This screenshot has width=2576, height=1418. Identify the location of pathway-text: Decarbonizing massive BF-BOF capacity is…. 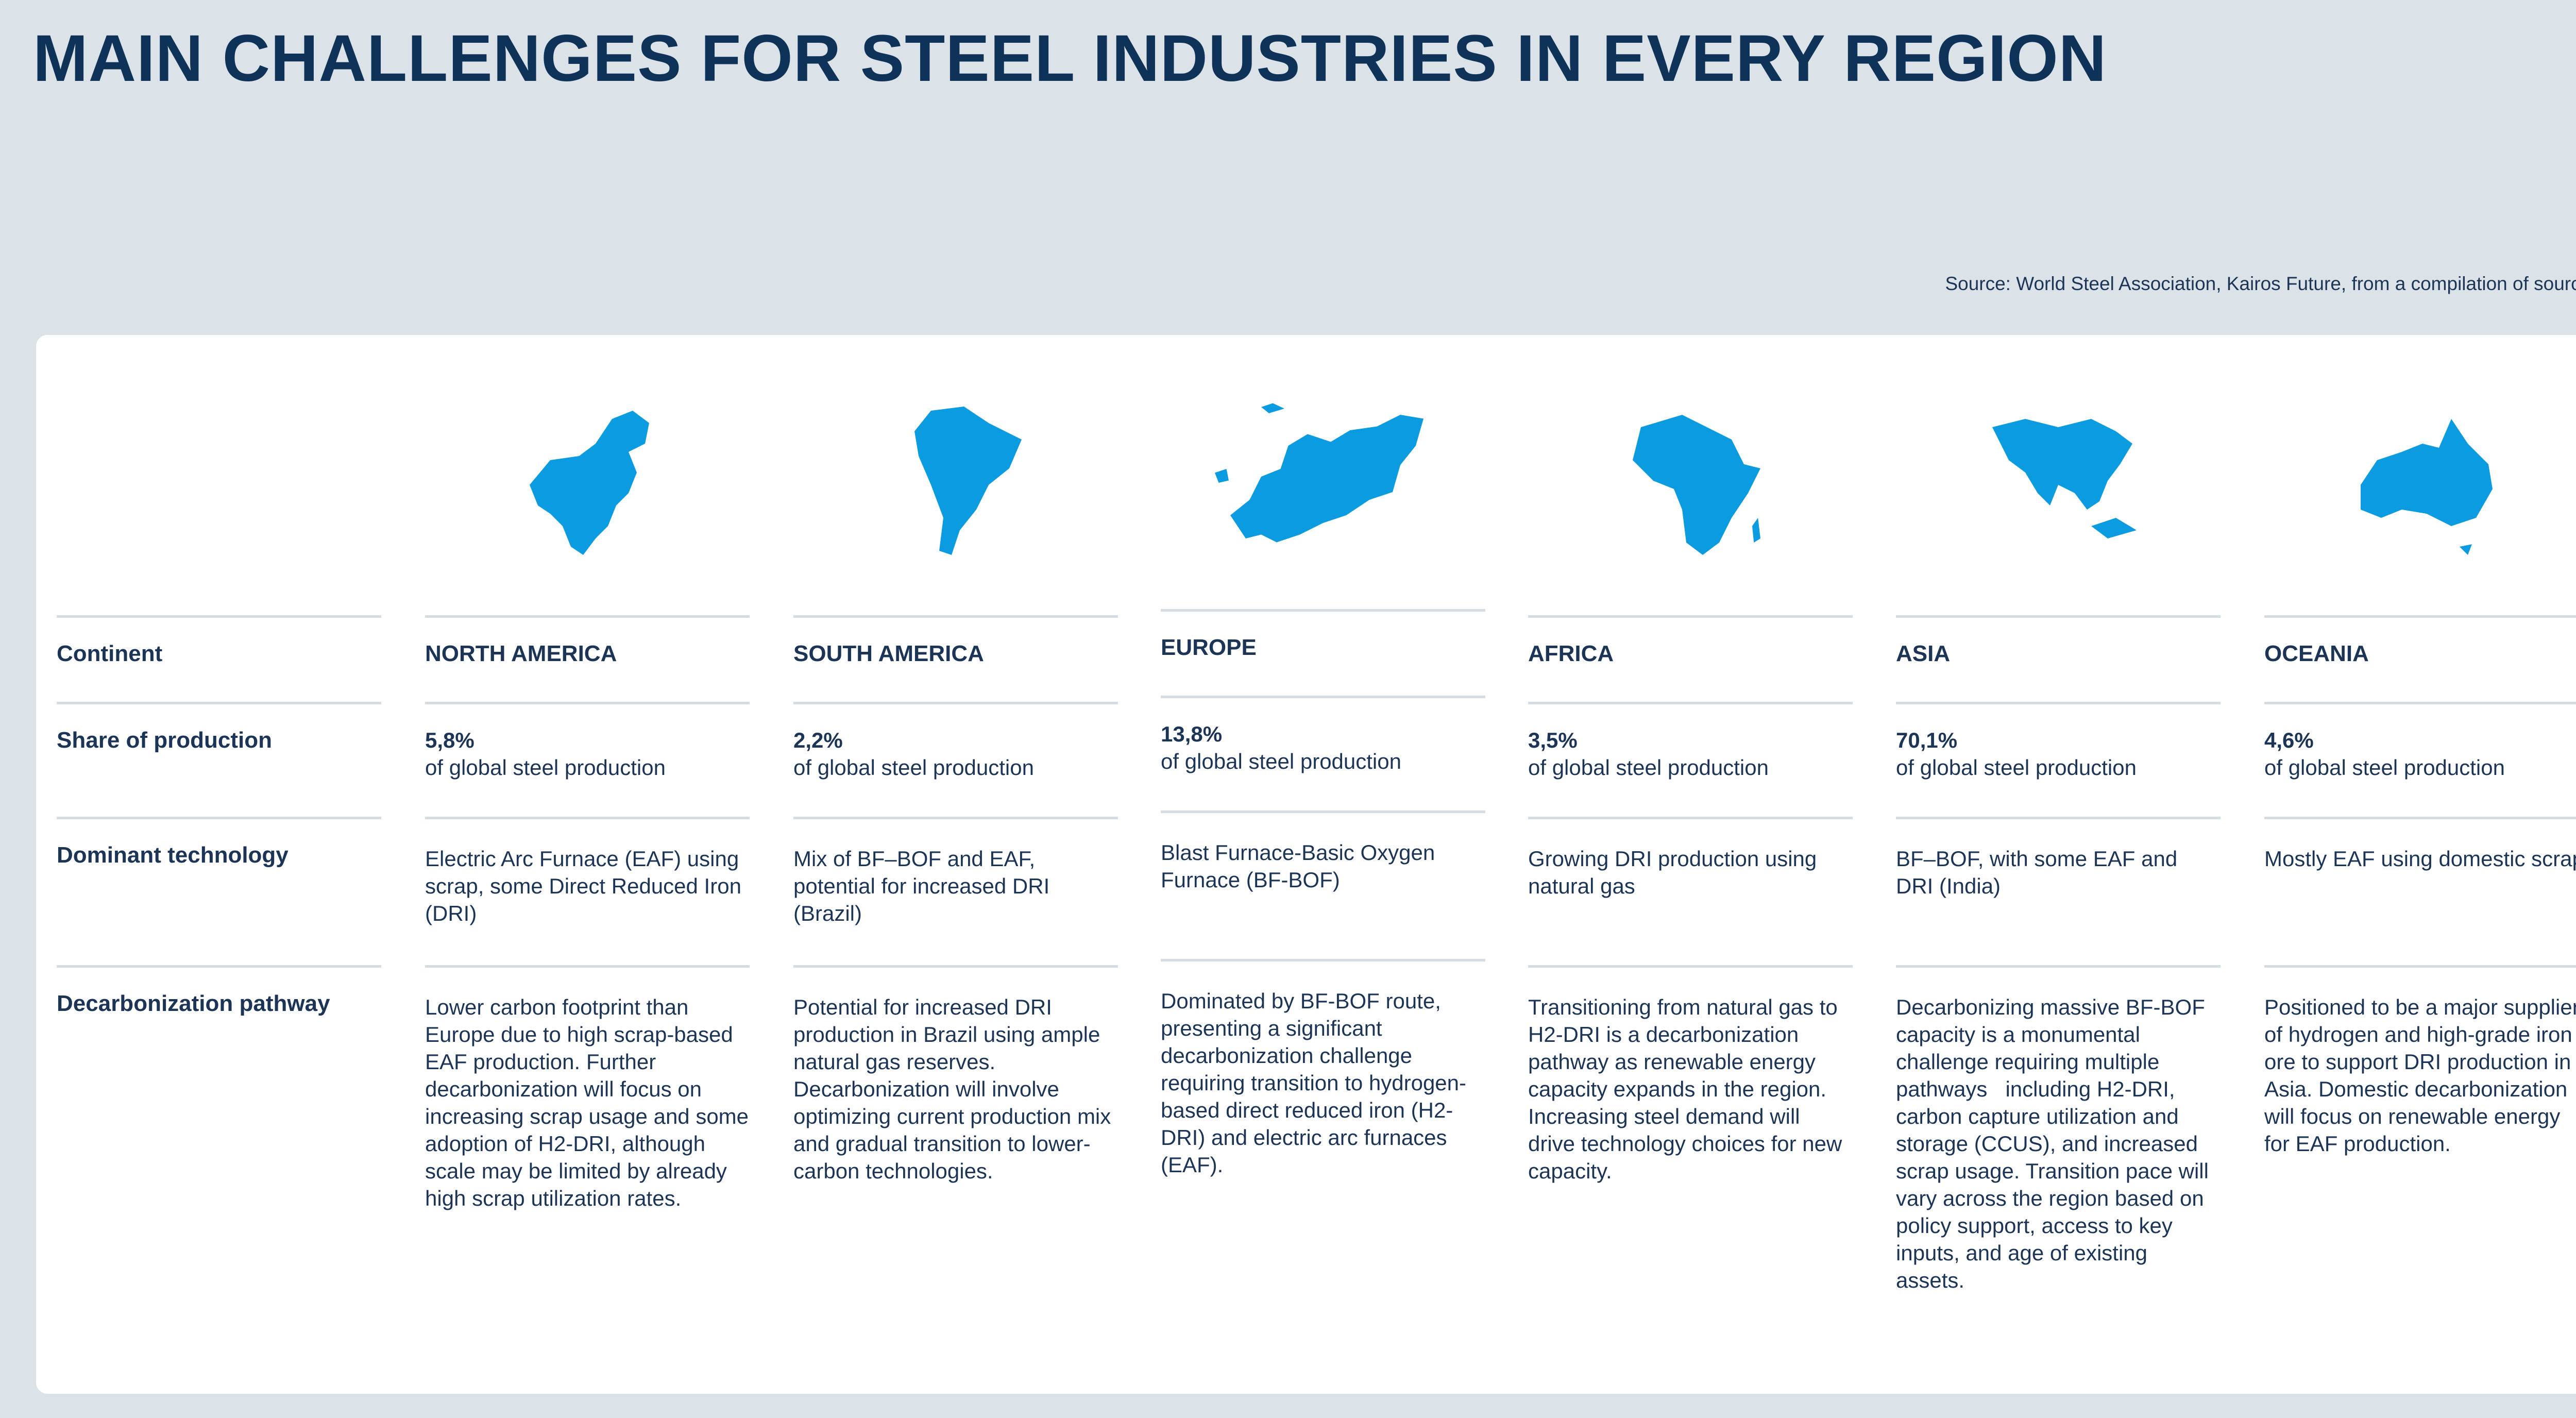
(2055, 1143).